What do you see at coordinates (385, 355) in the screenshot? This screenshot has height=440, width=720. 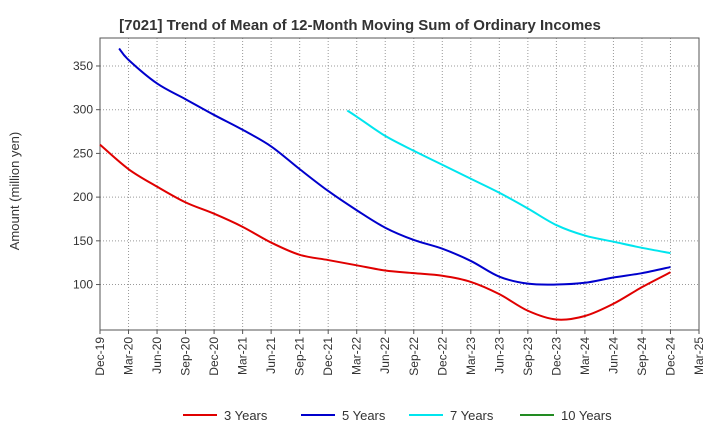 I see `x-tick-label: Jun-22` at bounding box center [385, 355].